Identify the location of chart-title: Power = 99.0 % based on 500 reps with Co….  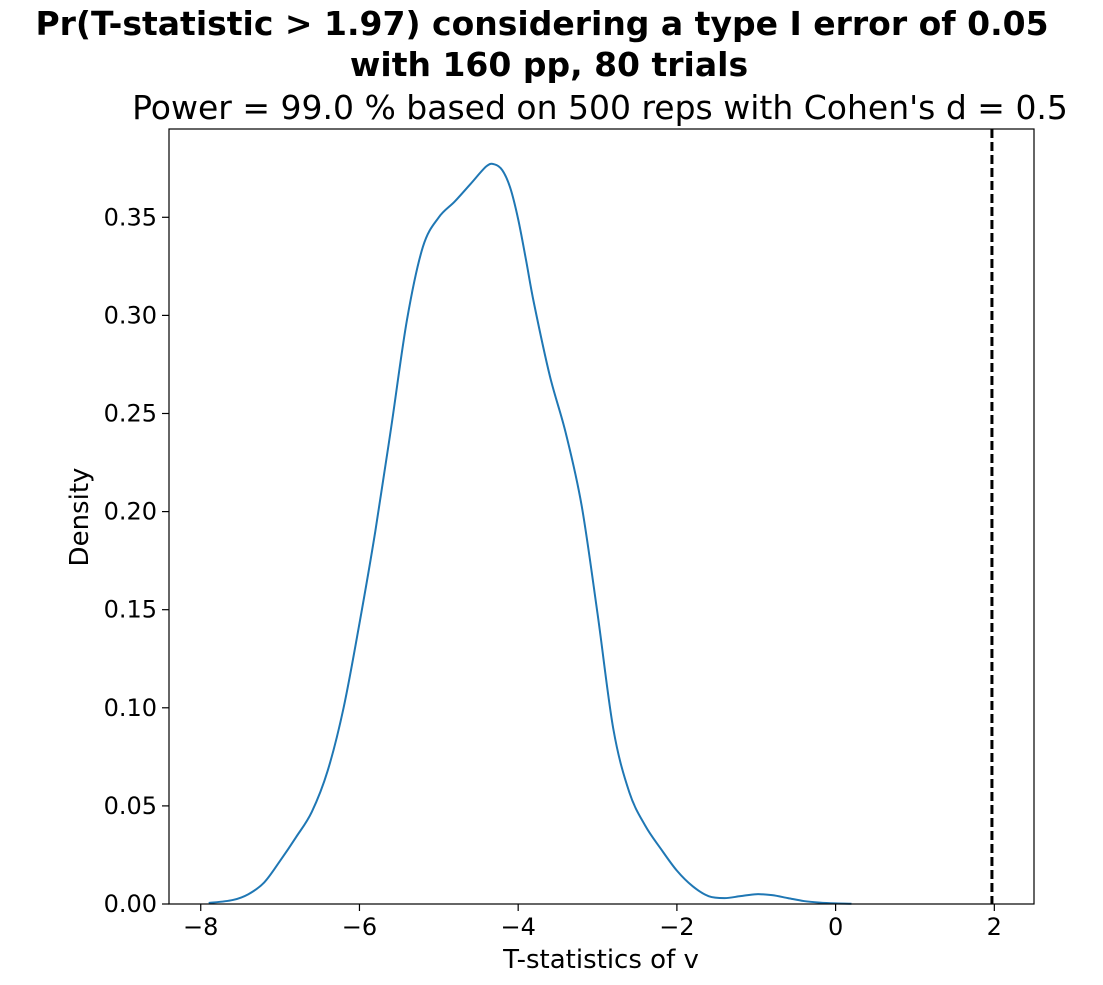
(600, 107).